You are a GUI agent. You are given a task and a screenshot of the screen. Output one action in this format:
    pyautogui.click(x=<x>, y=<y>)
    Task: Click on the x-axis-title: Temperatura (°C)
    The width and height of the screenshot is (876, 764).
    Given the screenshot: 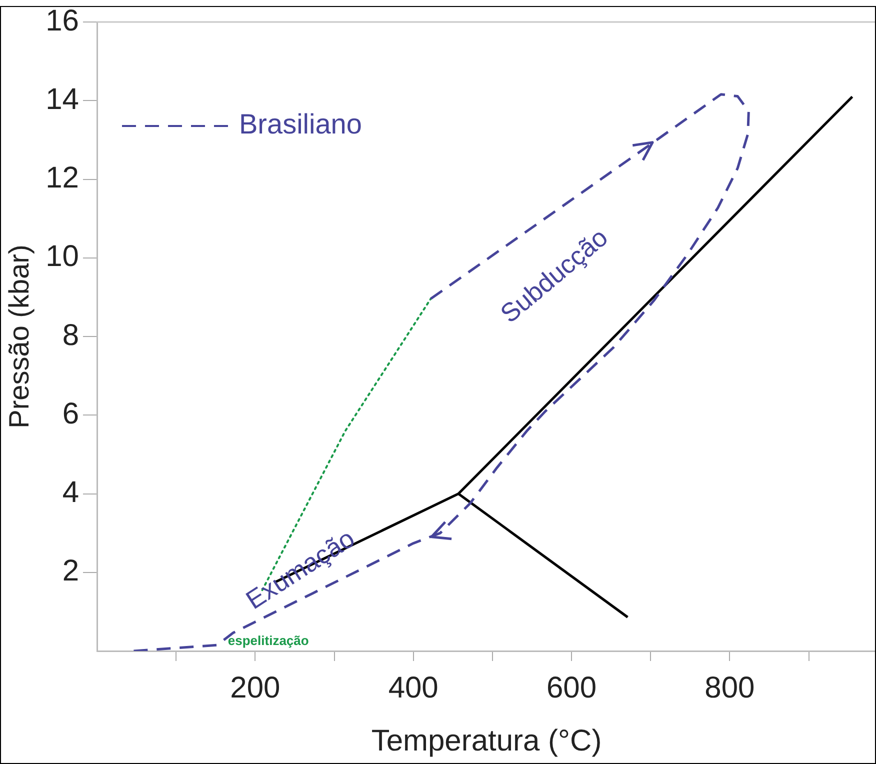 What is the action you would take?
    pyautogui.click(x=486, y=741)
    